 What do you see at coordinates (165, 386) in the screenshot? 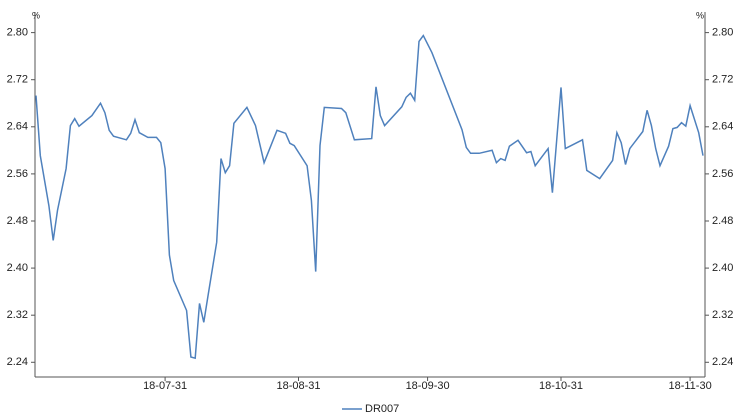
I see `x-tick-label: 18-07-31` at bounding box center [165, 386].